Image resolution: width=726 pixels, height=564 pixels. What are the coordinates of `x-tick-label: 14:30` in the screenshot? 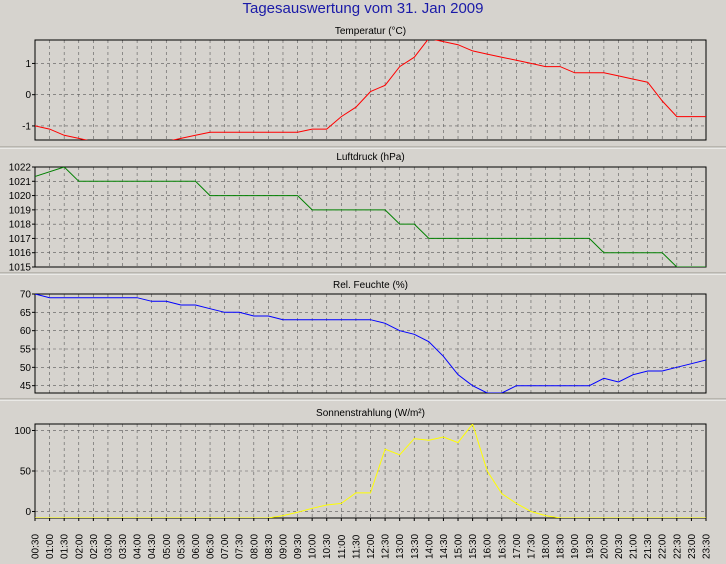 It's located at (444, 546).